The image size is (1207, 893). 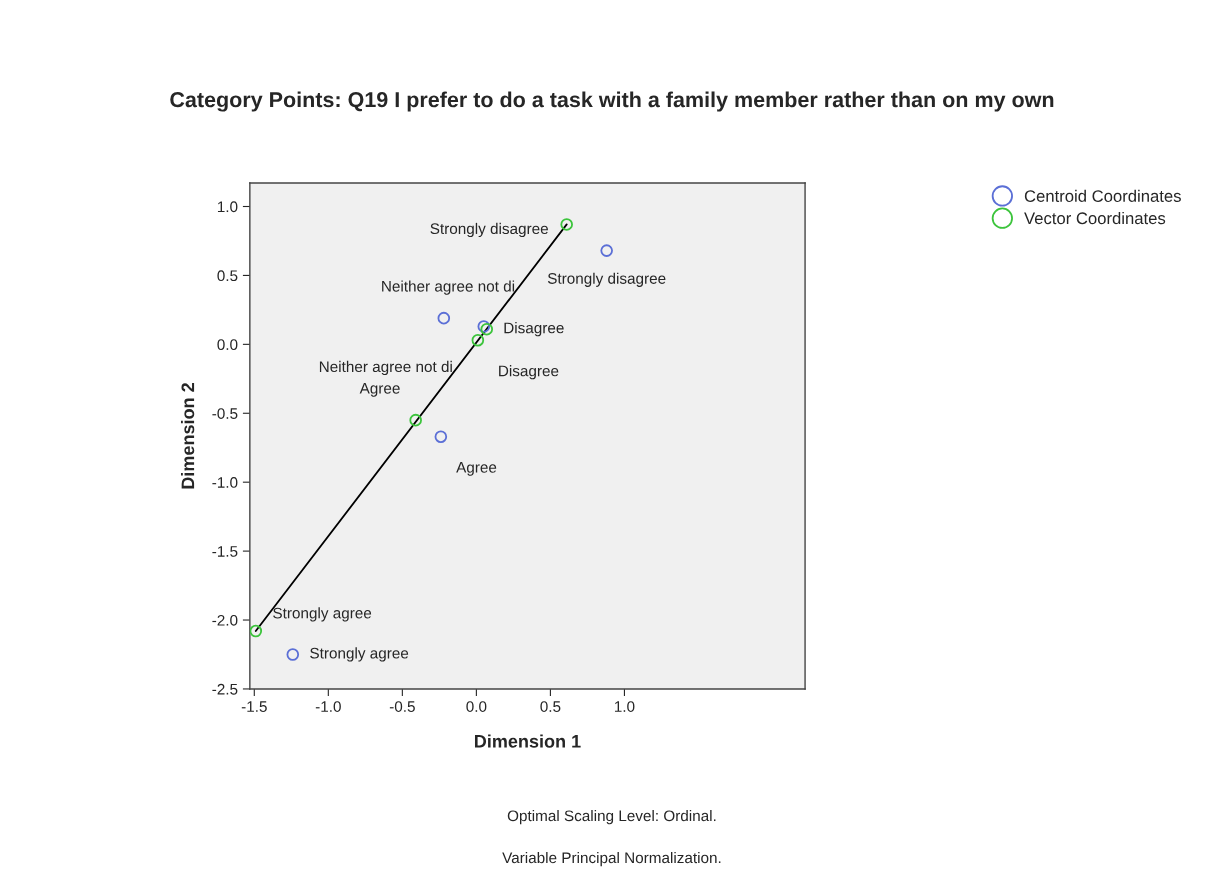 I want to click on chart-title: Category Points: Q19 I prefer to do a task with a family member rather than on my own, so click(x=612, y=101).